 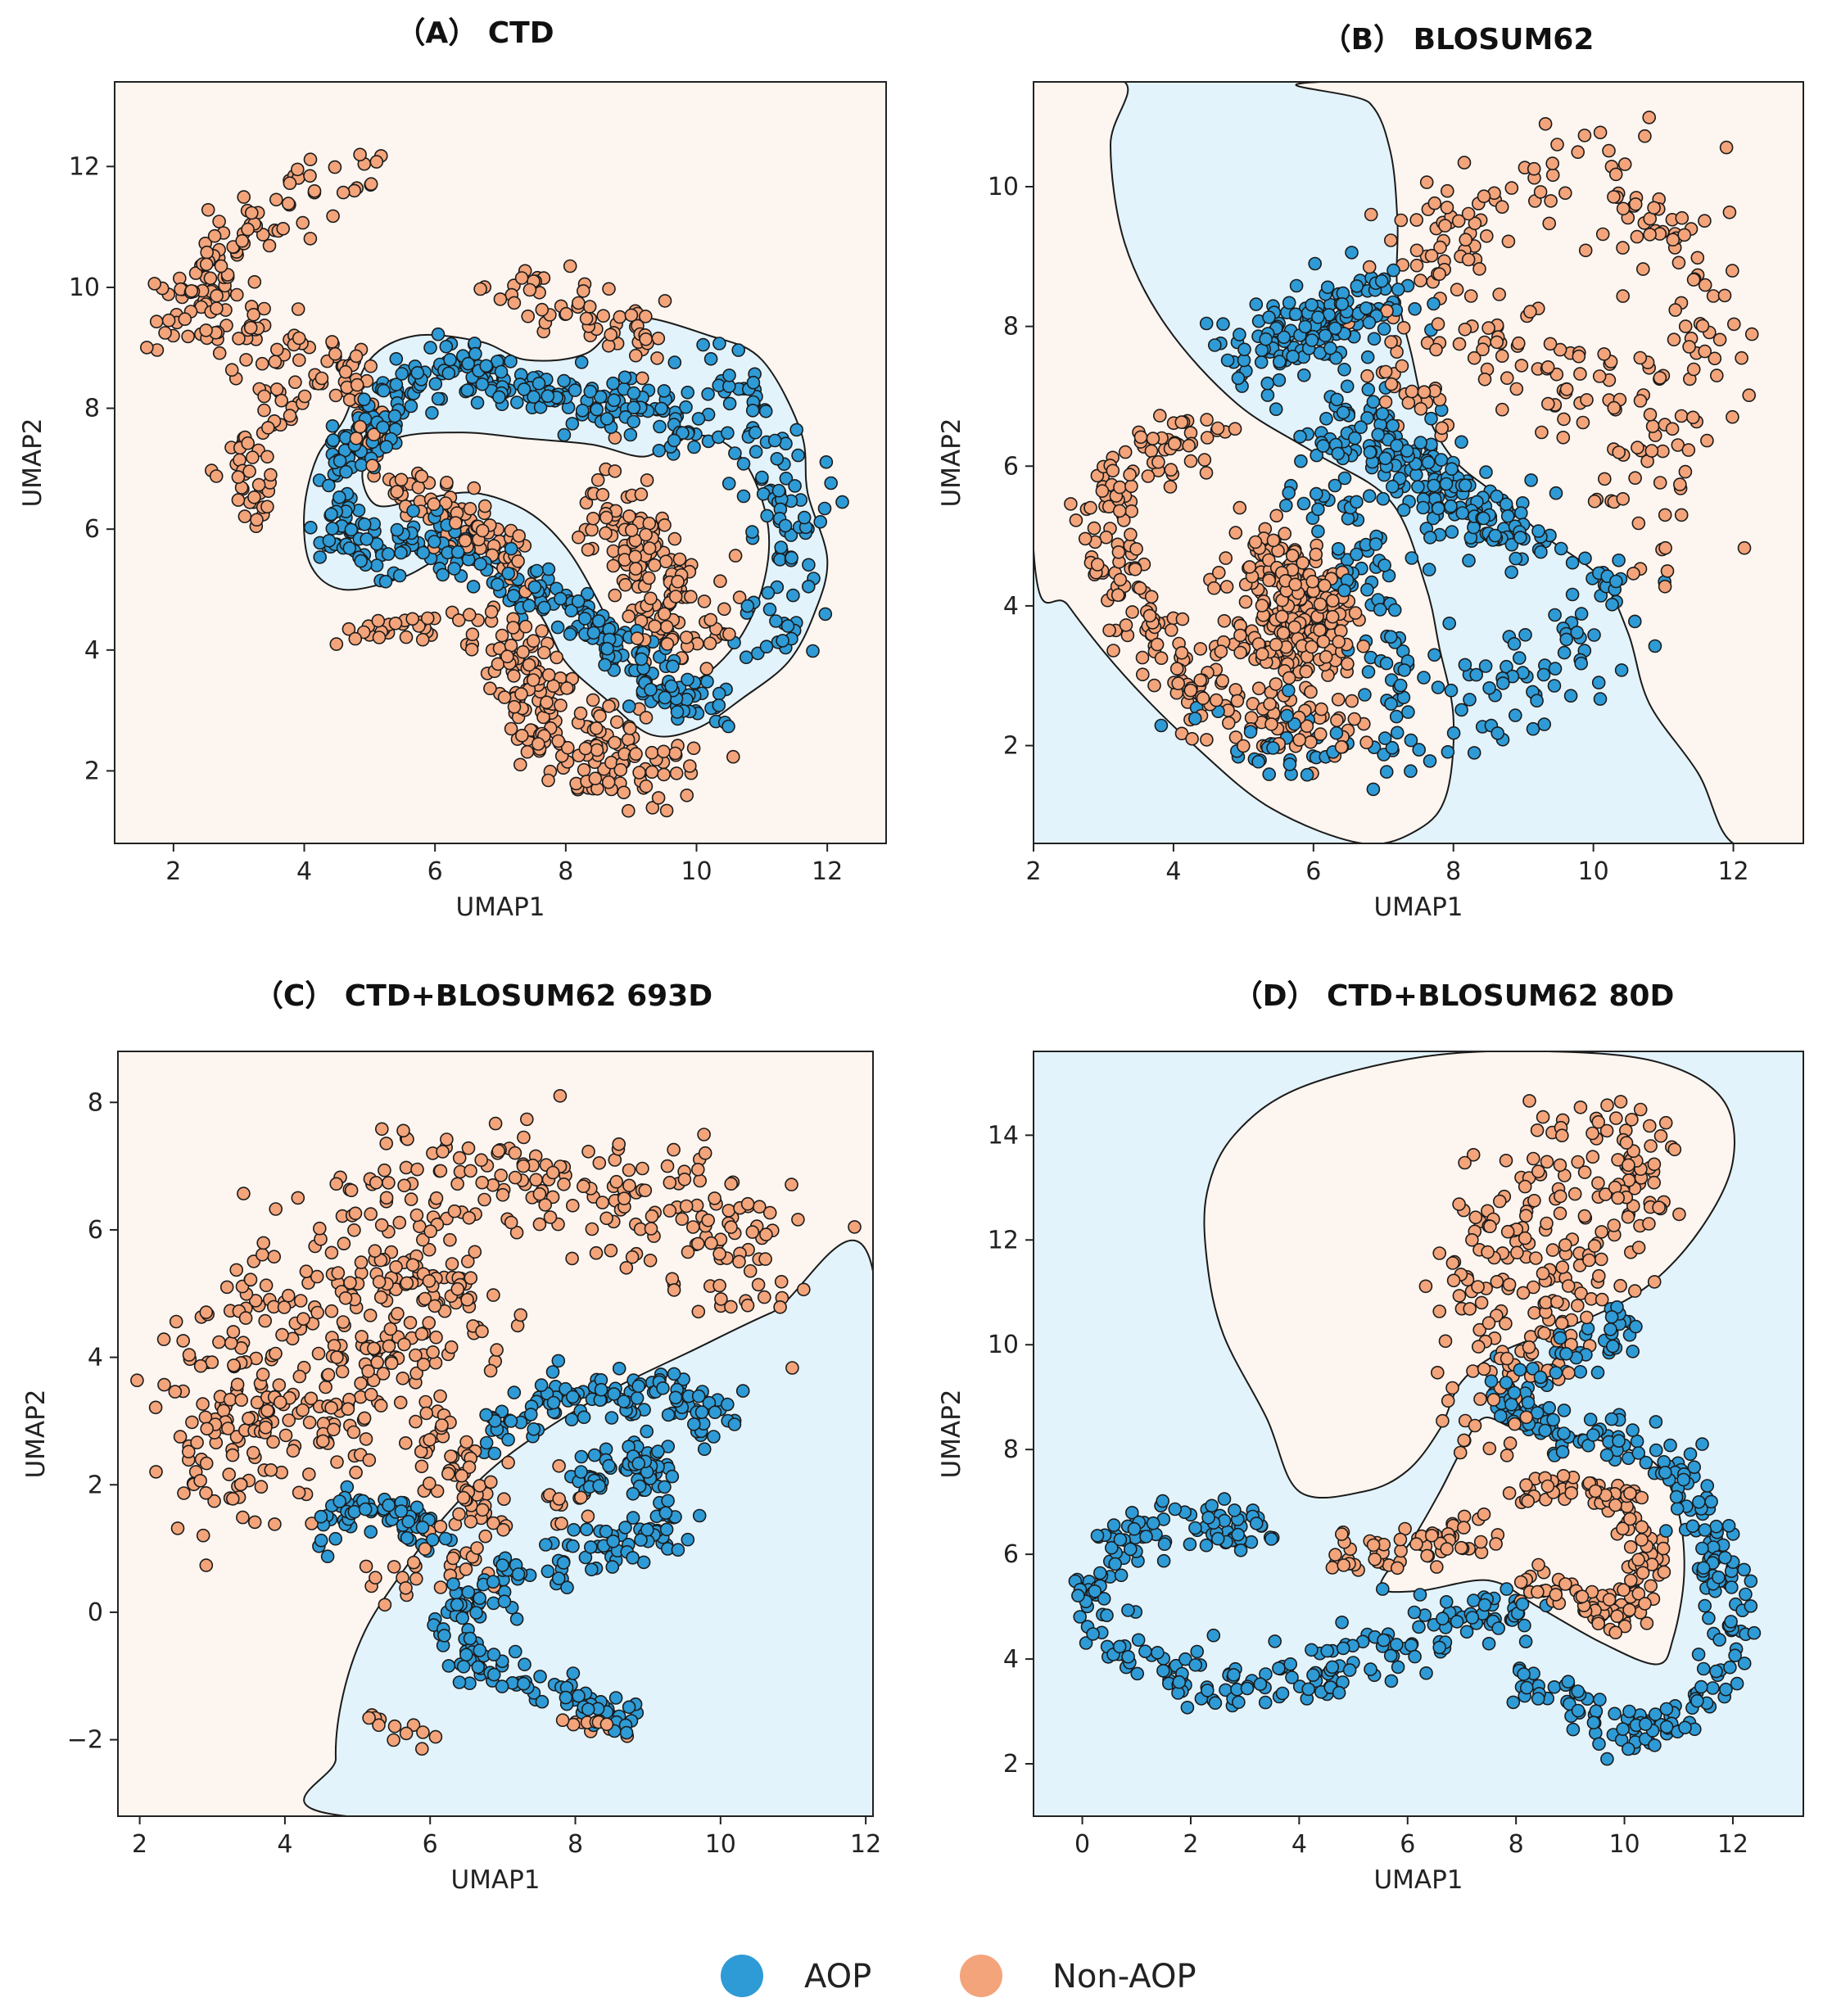 What do you see at coordinates (1593, 872) in the screenshot?
I see `panel-b-xtick-label: 10` at bounding box center [1593, 872].